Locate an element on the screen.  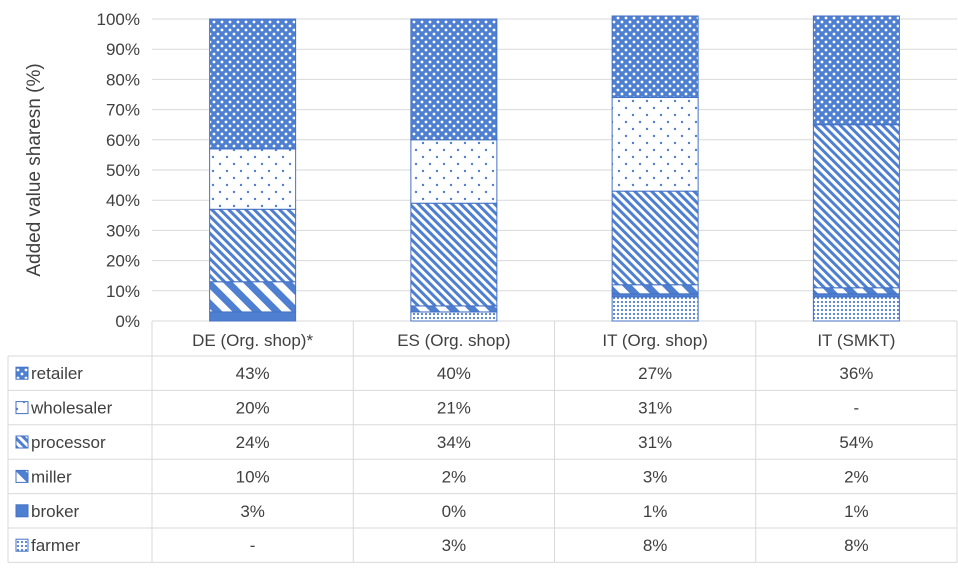
legend-label-farmer: farmer is located at coordinates (55, 545).